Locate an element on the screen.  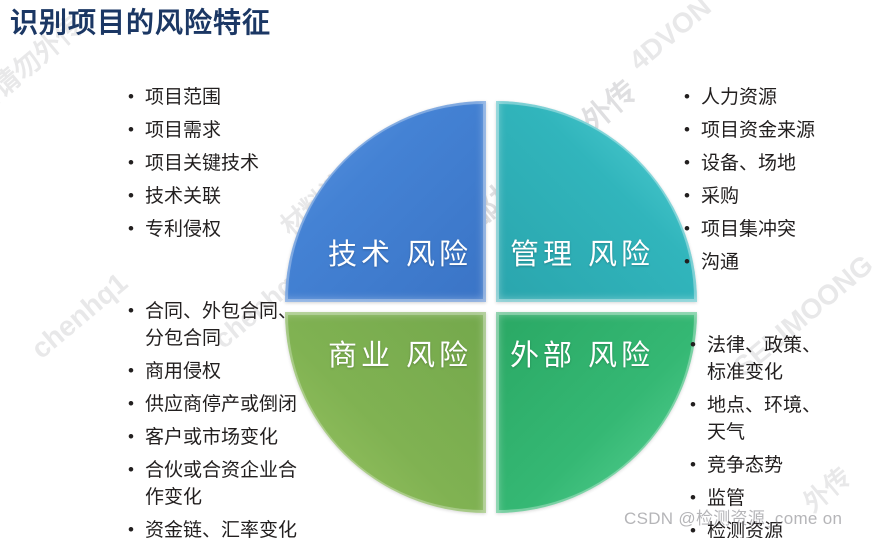
list-item: 设备、场地 is located at coordinates (784, 163).